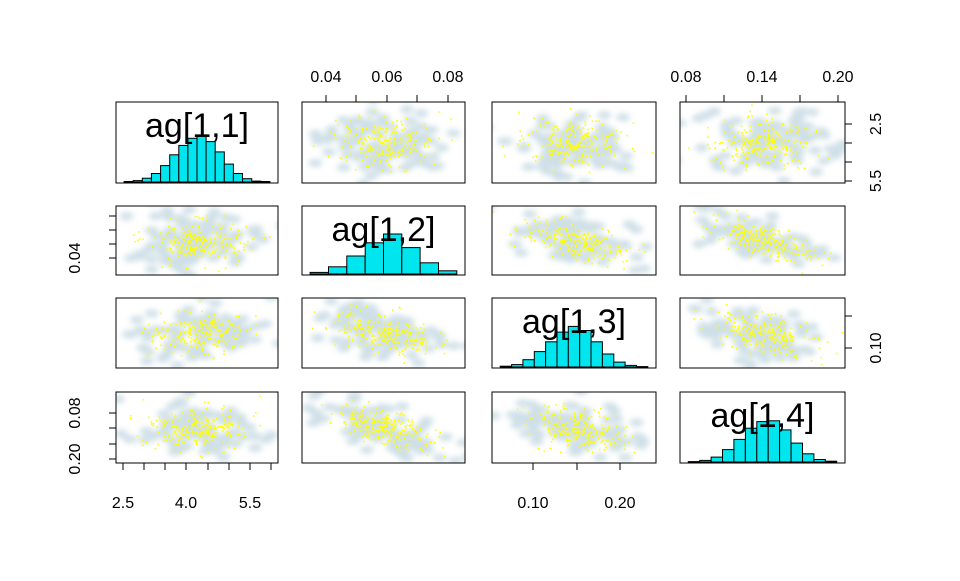 This screenshot has height=581, width=960. What do you see at coordinates (560, 237) in the screenshot?
I see `panel-content` at bounding box center [560, 237].